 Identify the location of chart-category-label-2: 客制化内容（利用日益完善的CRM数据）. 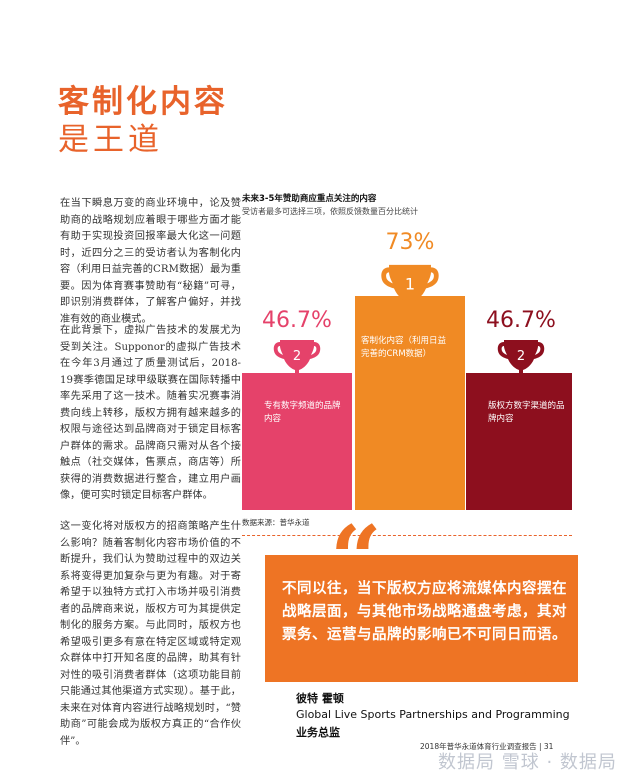
(404, 347).